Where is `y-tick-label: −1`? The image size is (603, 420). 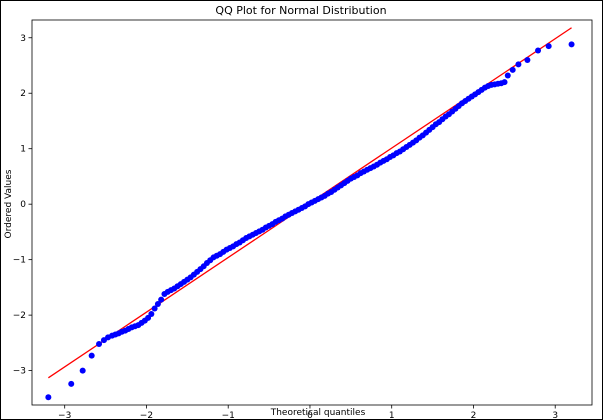
y-tick-label: −1 is located at coordinates (19, 261).